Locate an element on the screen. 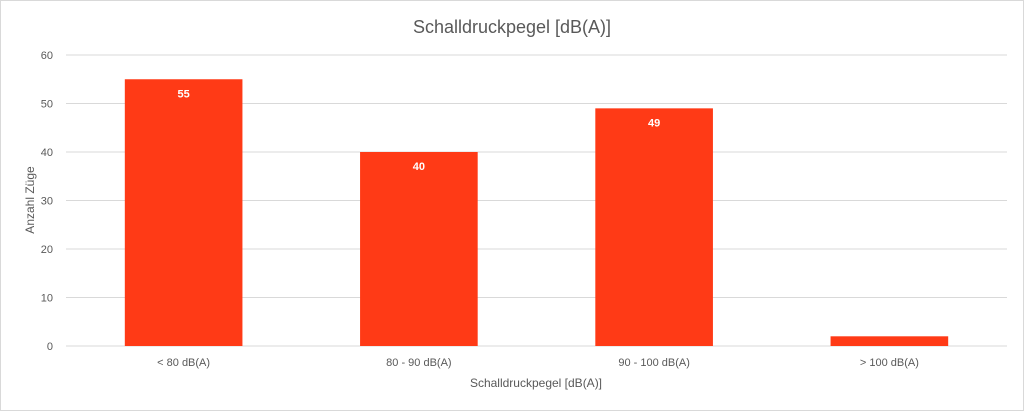  y-axis-ticks: 0 10 20 30 40 50 60 is located at coordinates (47, 201).